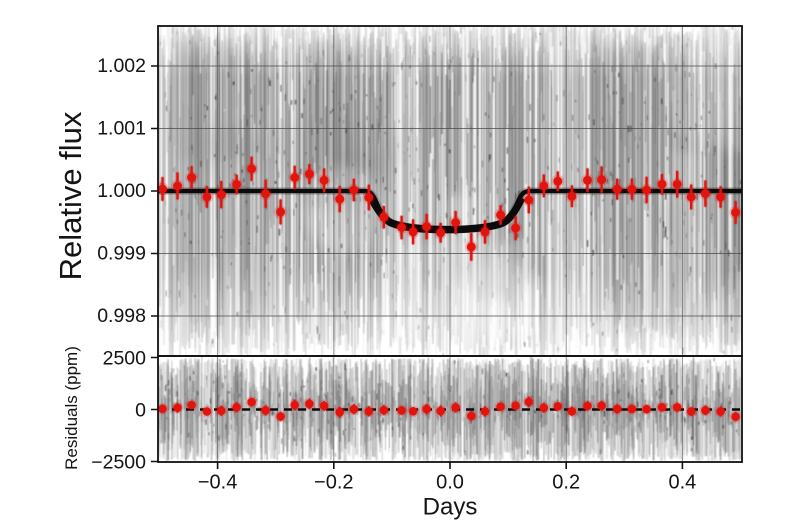 This screenshot has width=800, height=530. Describe the element at coordinates (140, 411) in the screenshot. I see `svg-text: 0` at that location.